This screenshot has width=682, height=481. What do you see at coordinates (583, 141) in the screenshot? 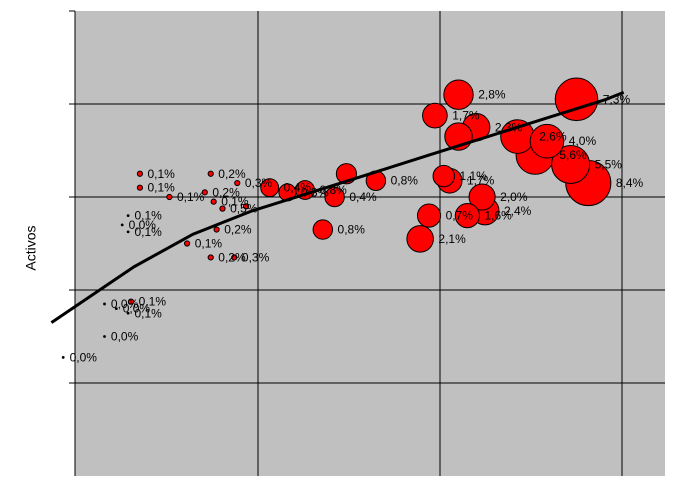
I see `data-label: 4,0%` at bounding box center [583, 141].